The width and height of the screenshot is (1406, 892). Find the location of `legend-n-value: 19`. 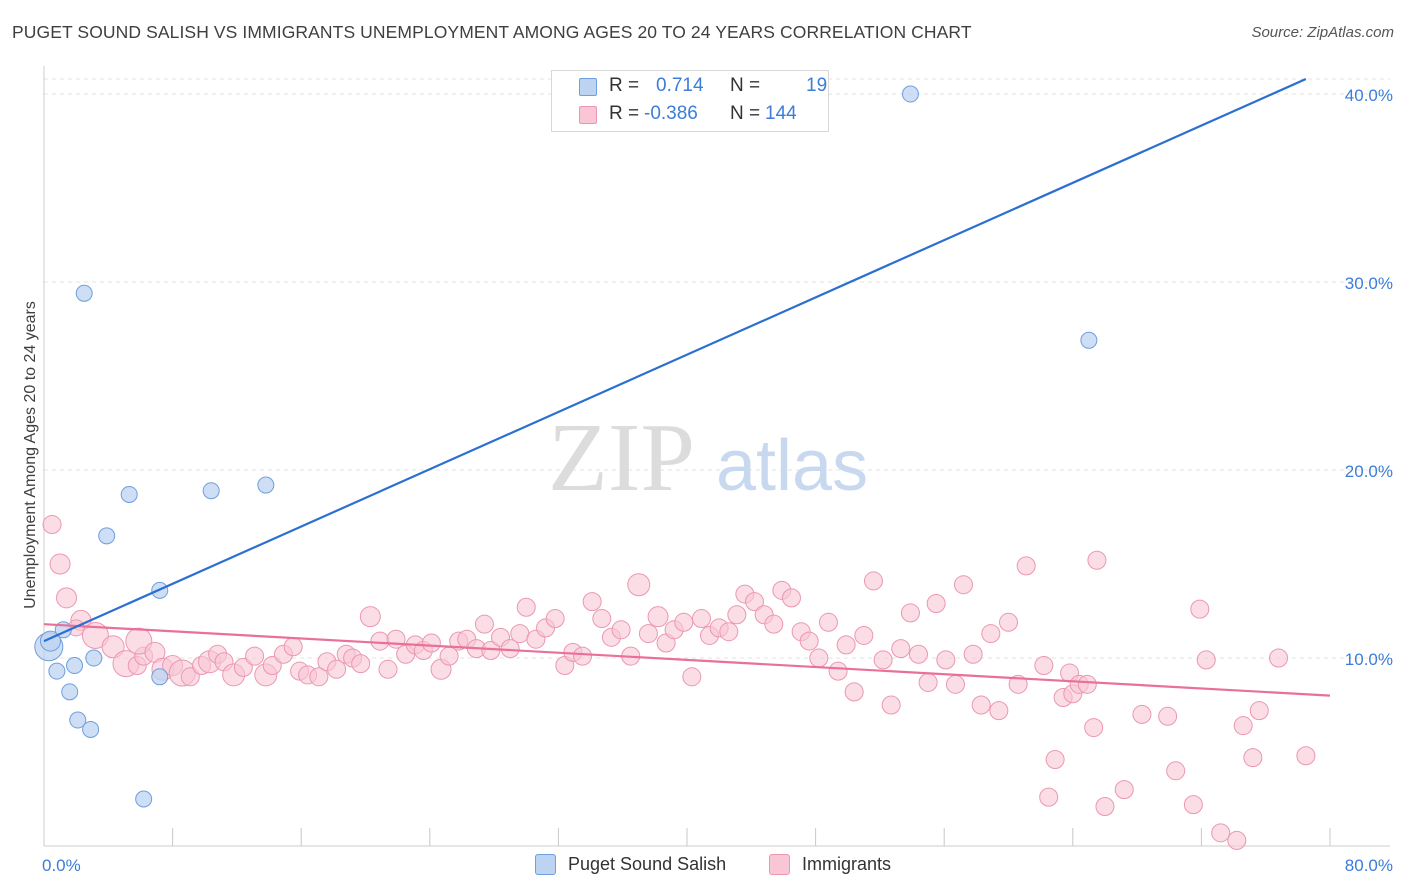

legend-n-value: 19 is located at coordinates (817, 85).